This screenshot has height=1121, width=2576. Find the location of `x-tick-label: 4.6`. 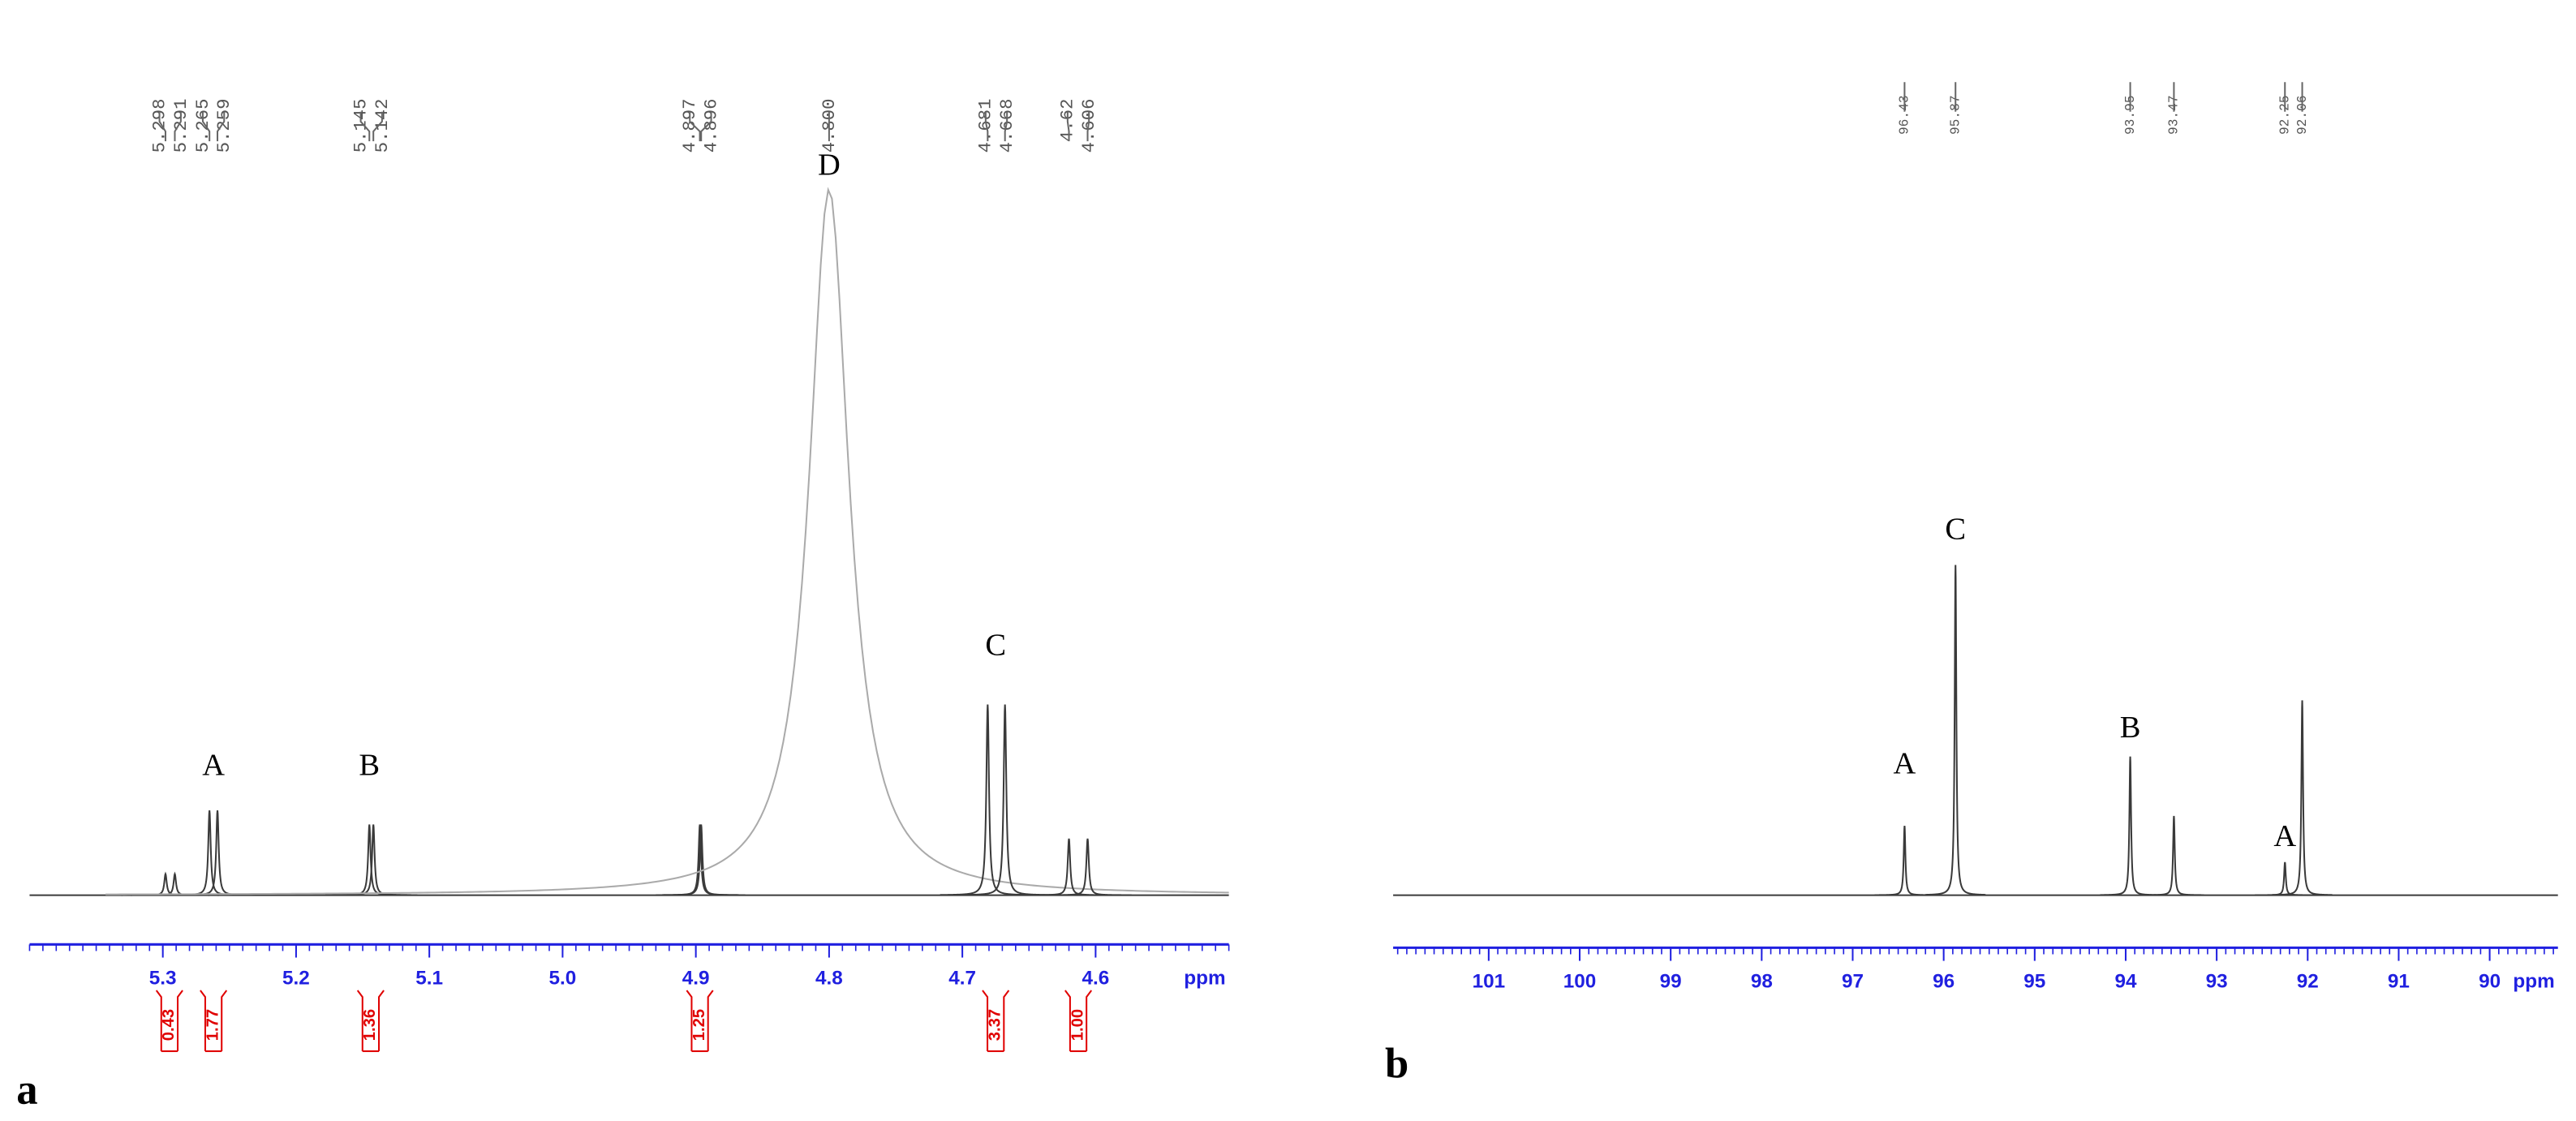

x-tick-label: 4.6 is located at coordinates (1095, 978).